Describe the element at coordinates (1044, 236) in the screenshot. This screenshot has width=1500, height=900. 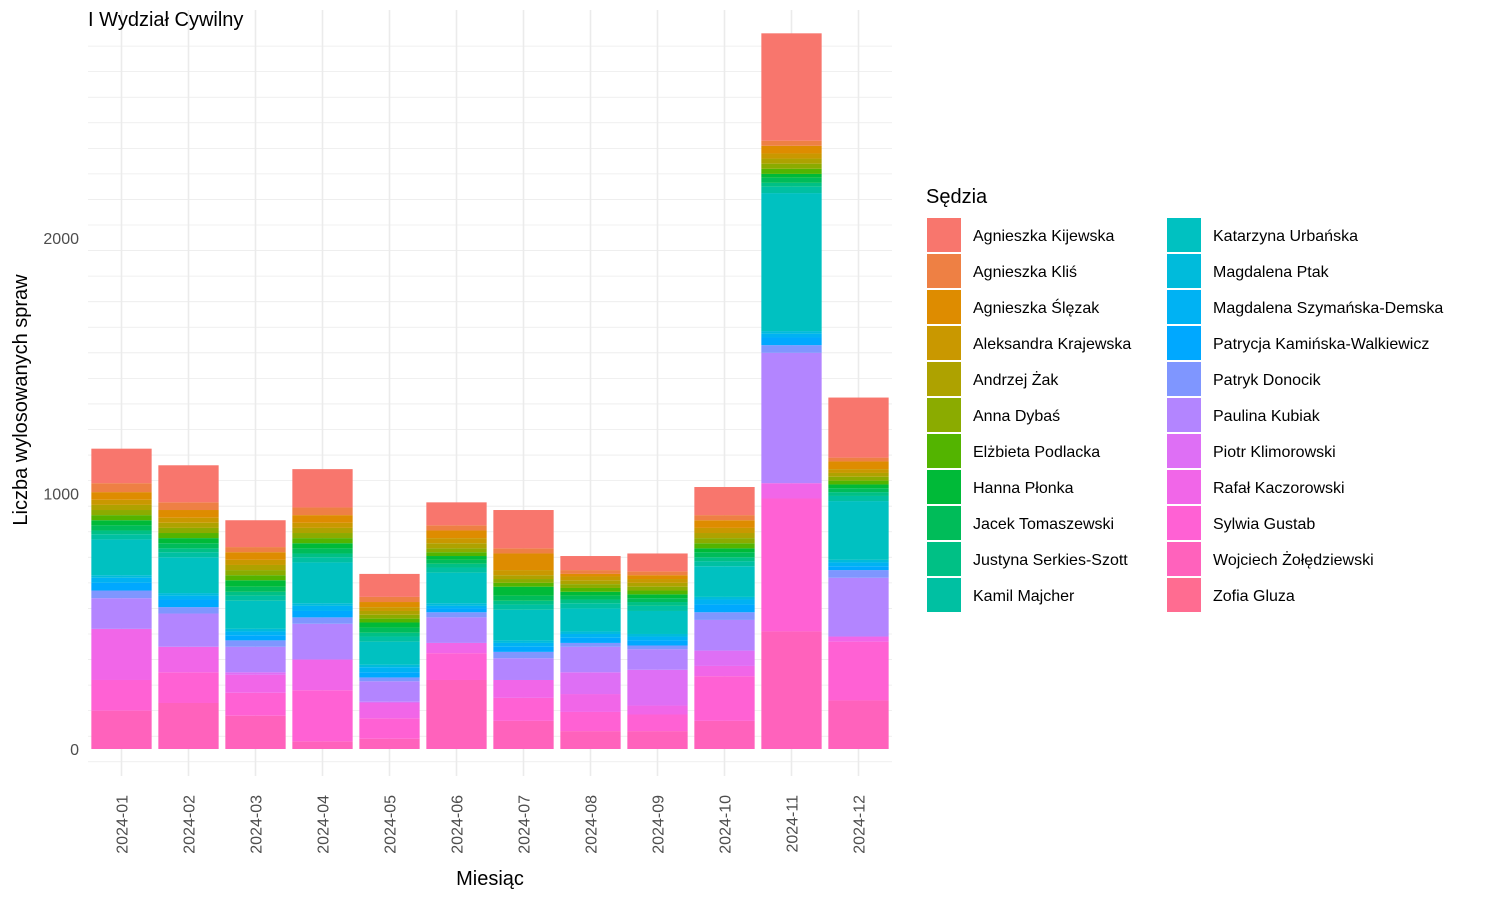
I see `legend-label: Agnieszka Kijewska` at that location.